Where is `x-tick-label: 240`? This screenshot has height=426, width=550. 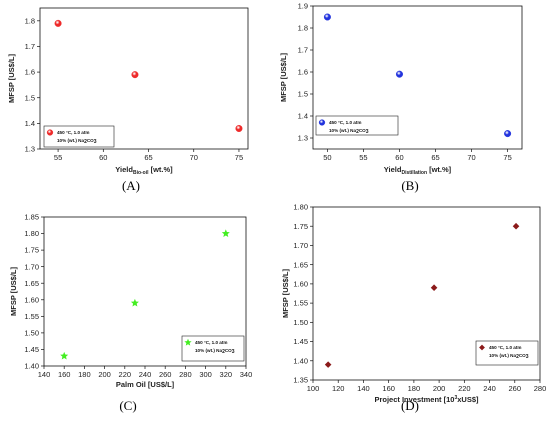
x-tick-label: 240 is located at coordinates (145, 374).